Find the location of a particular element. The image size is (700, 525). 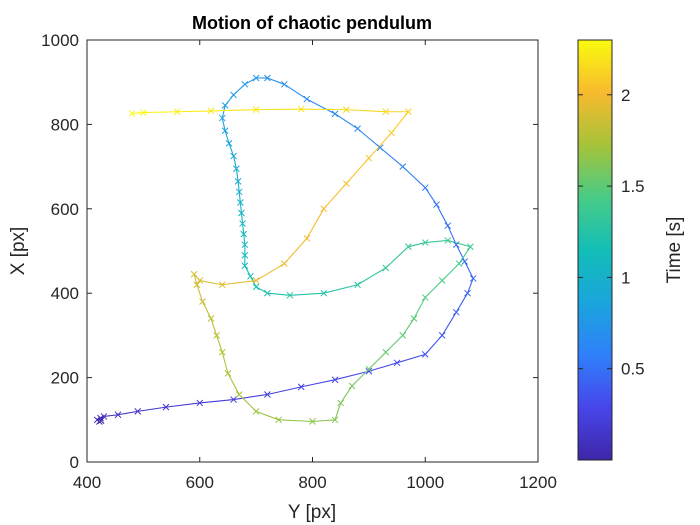

x-axis-label: Y [px] is located at coordinates (312, 512).